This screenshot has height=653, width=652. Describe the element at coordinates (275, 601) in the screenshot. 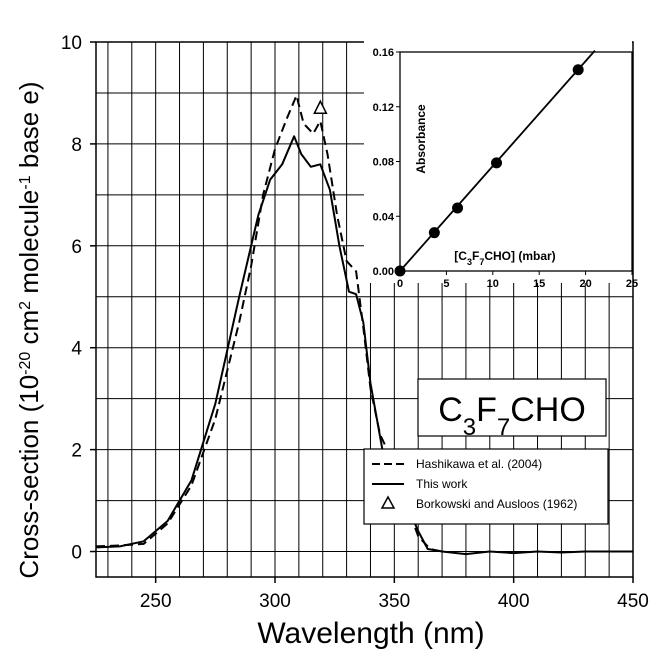

I see `x-tick-label: 300` at that location.